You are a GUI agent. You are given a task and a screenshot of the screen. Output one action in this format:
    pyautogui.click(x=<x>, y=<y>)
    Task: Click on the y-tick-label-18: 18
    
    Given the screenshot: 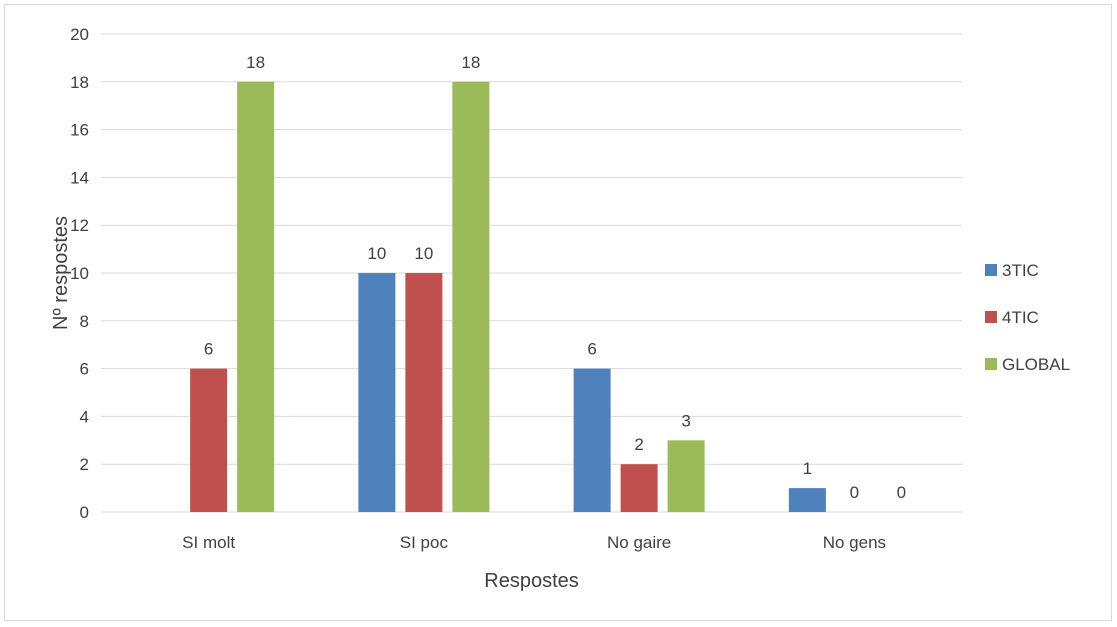 What is the action you would take?
    pyautogui.click(x=79, y=82)
    